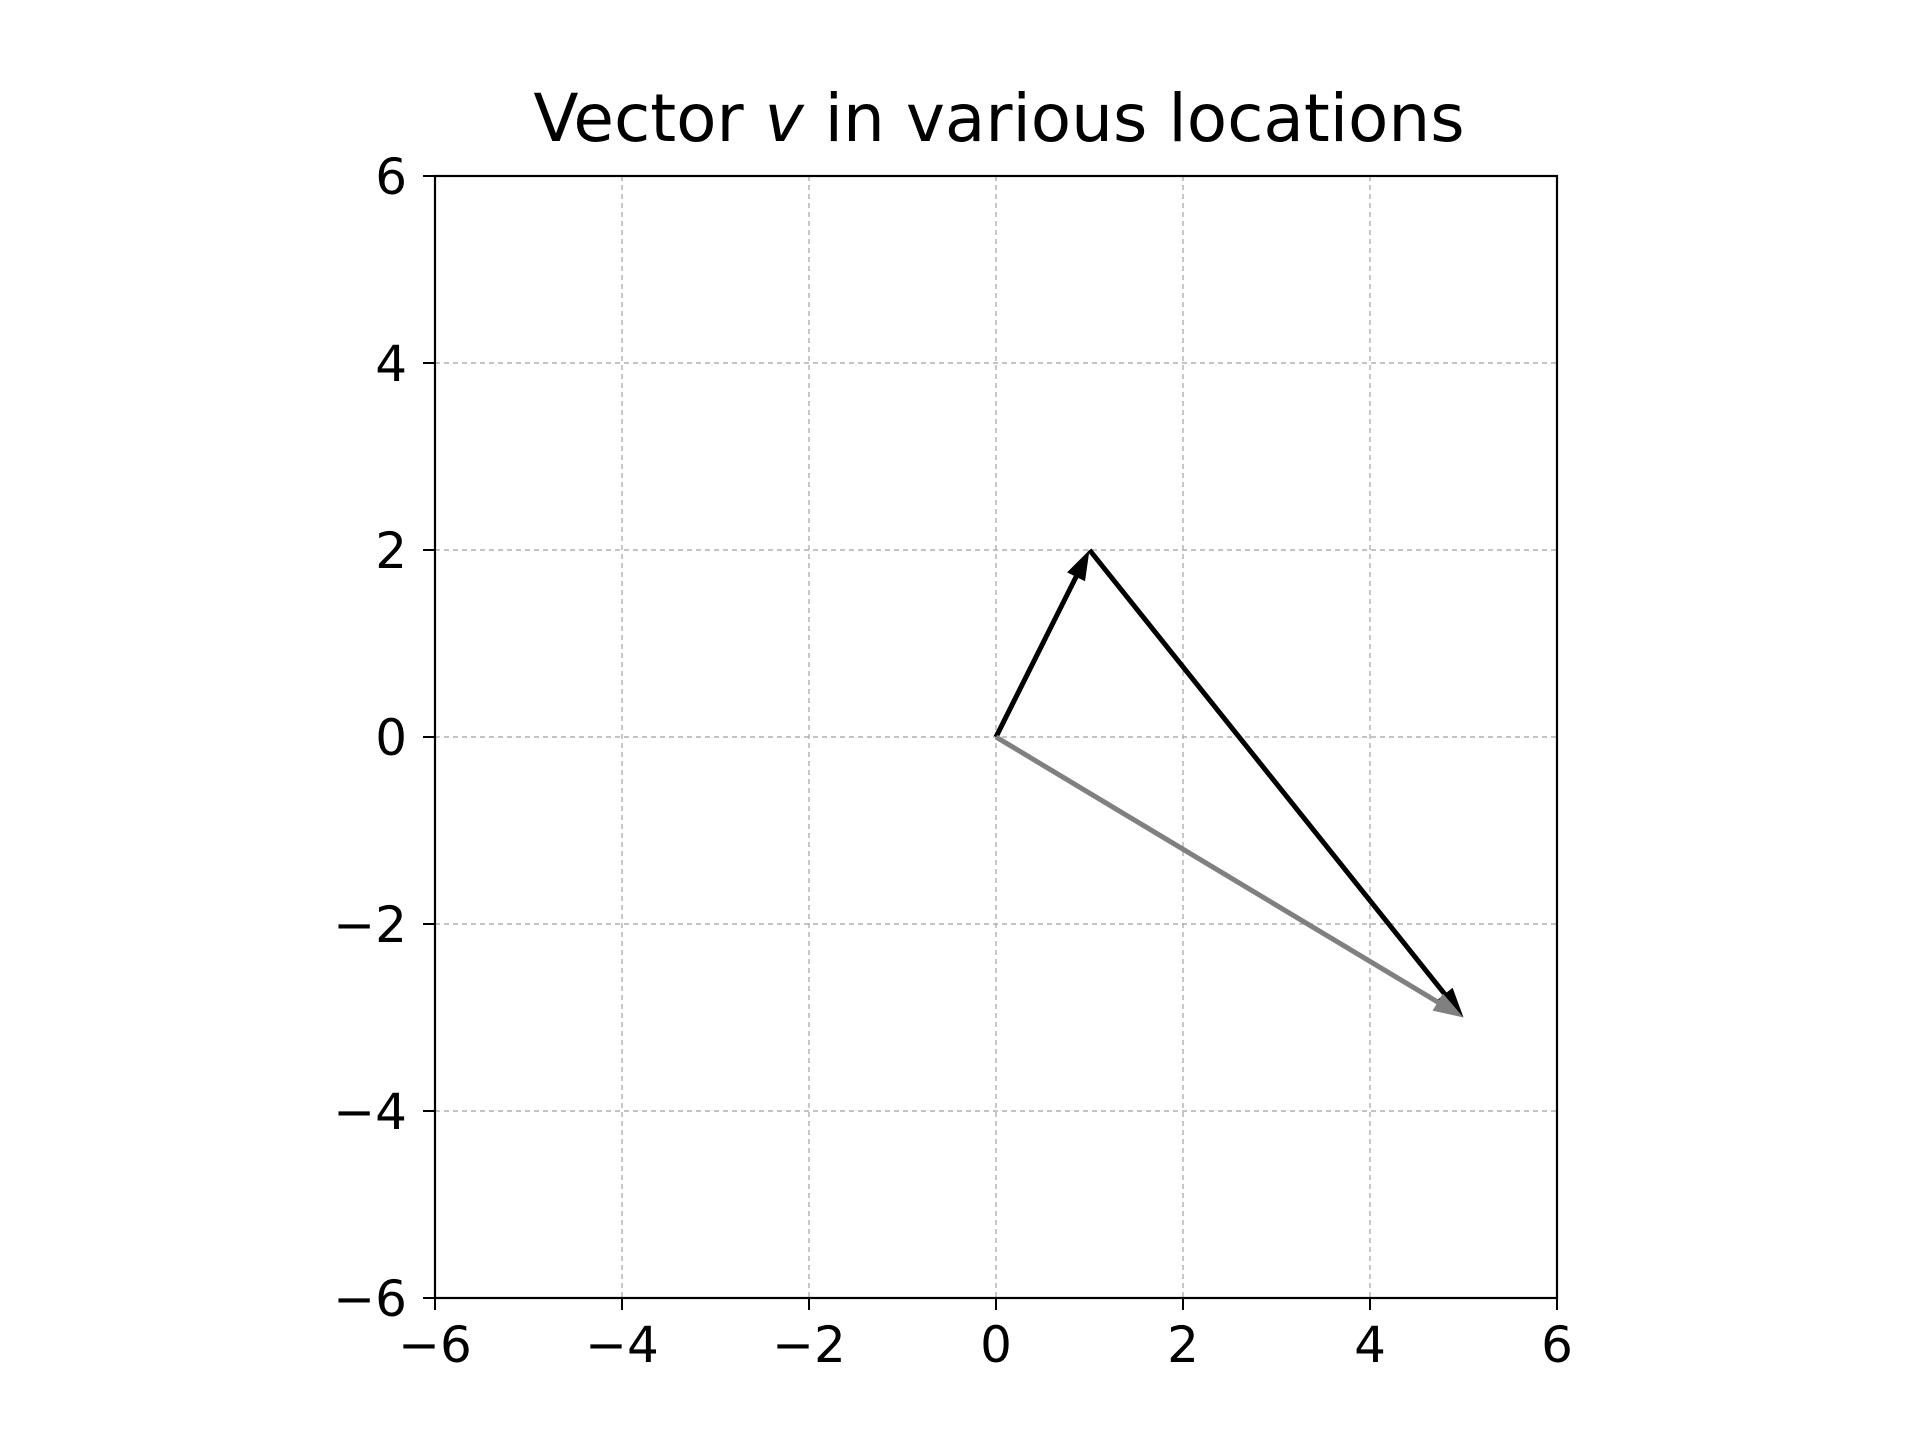 The height and width of the screenshot is (1440, 1920). Describe the element at coordinates (1557, 1345) in the screenshot. I see `x-tick-label-6: 6` at that location.